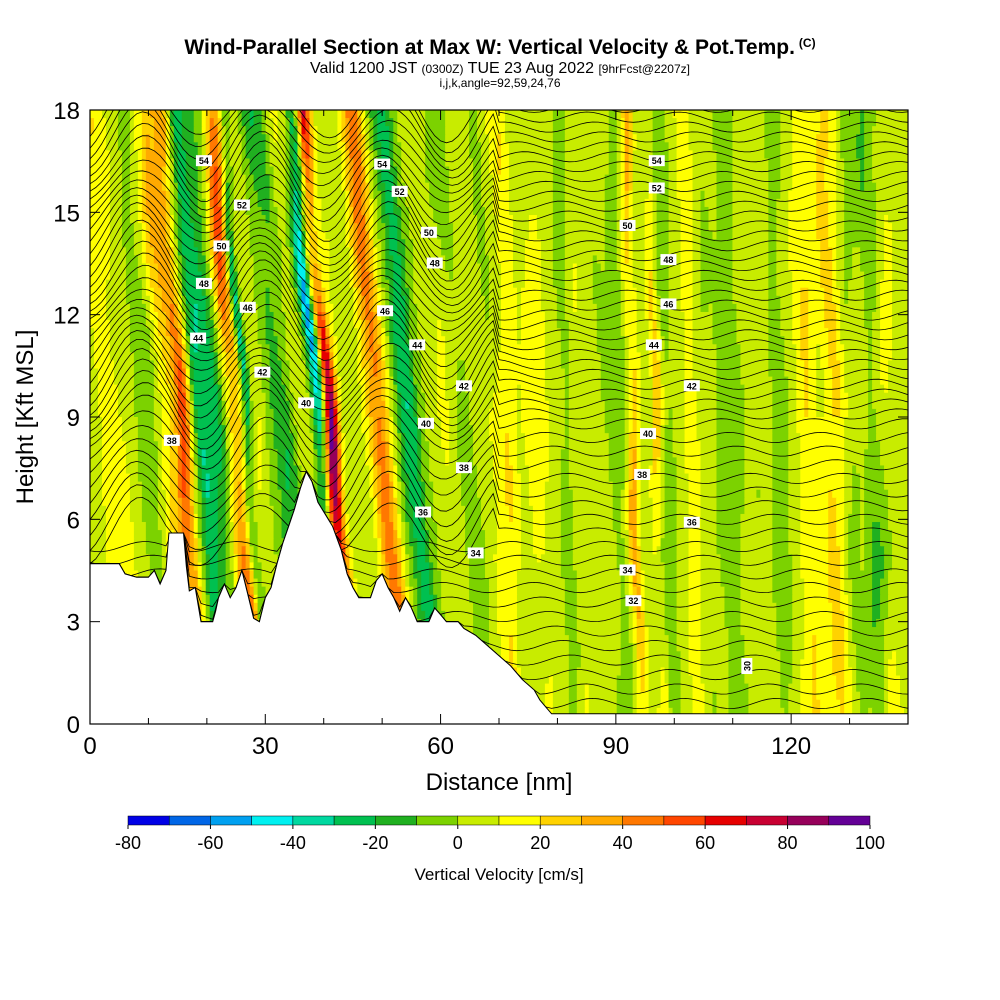 The image size is (1000, 1000). Describe the element at coordinates (500, 83) in the screenshot. I see `index-info: i,j,k,angle=92,59,24,76` at that location.